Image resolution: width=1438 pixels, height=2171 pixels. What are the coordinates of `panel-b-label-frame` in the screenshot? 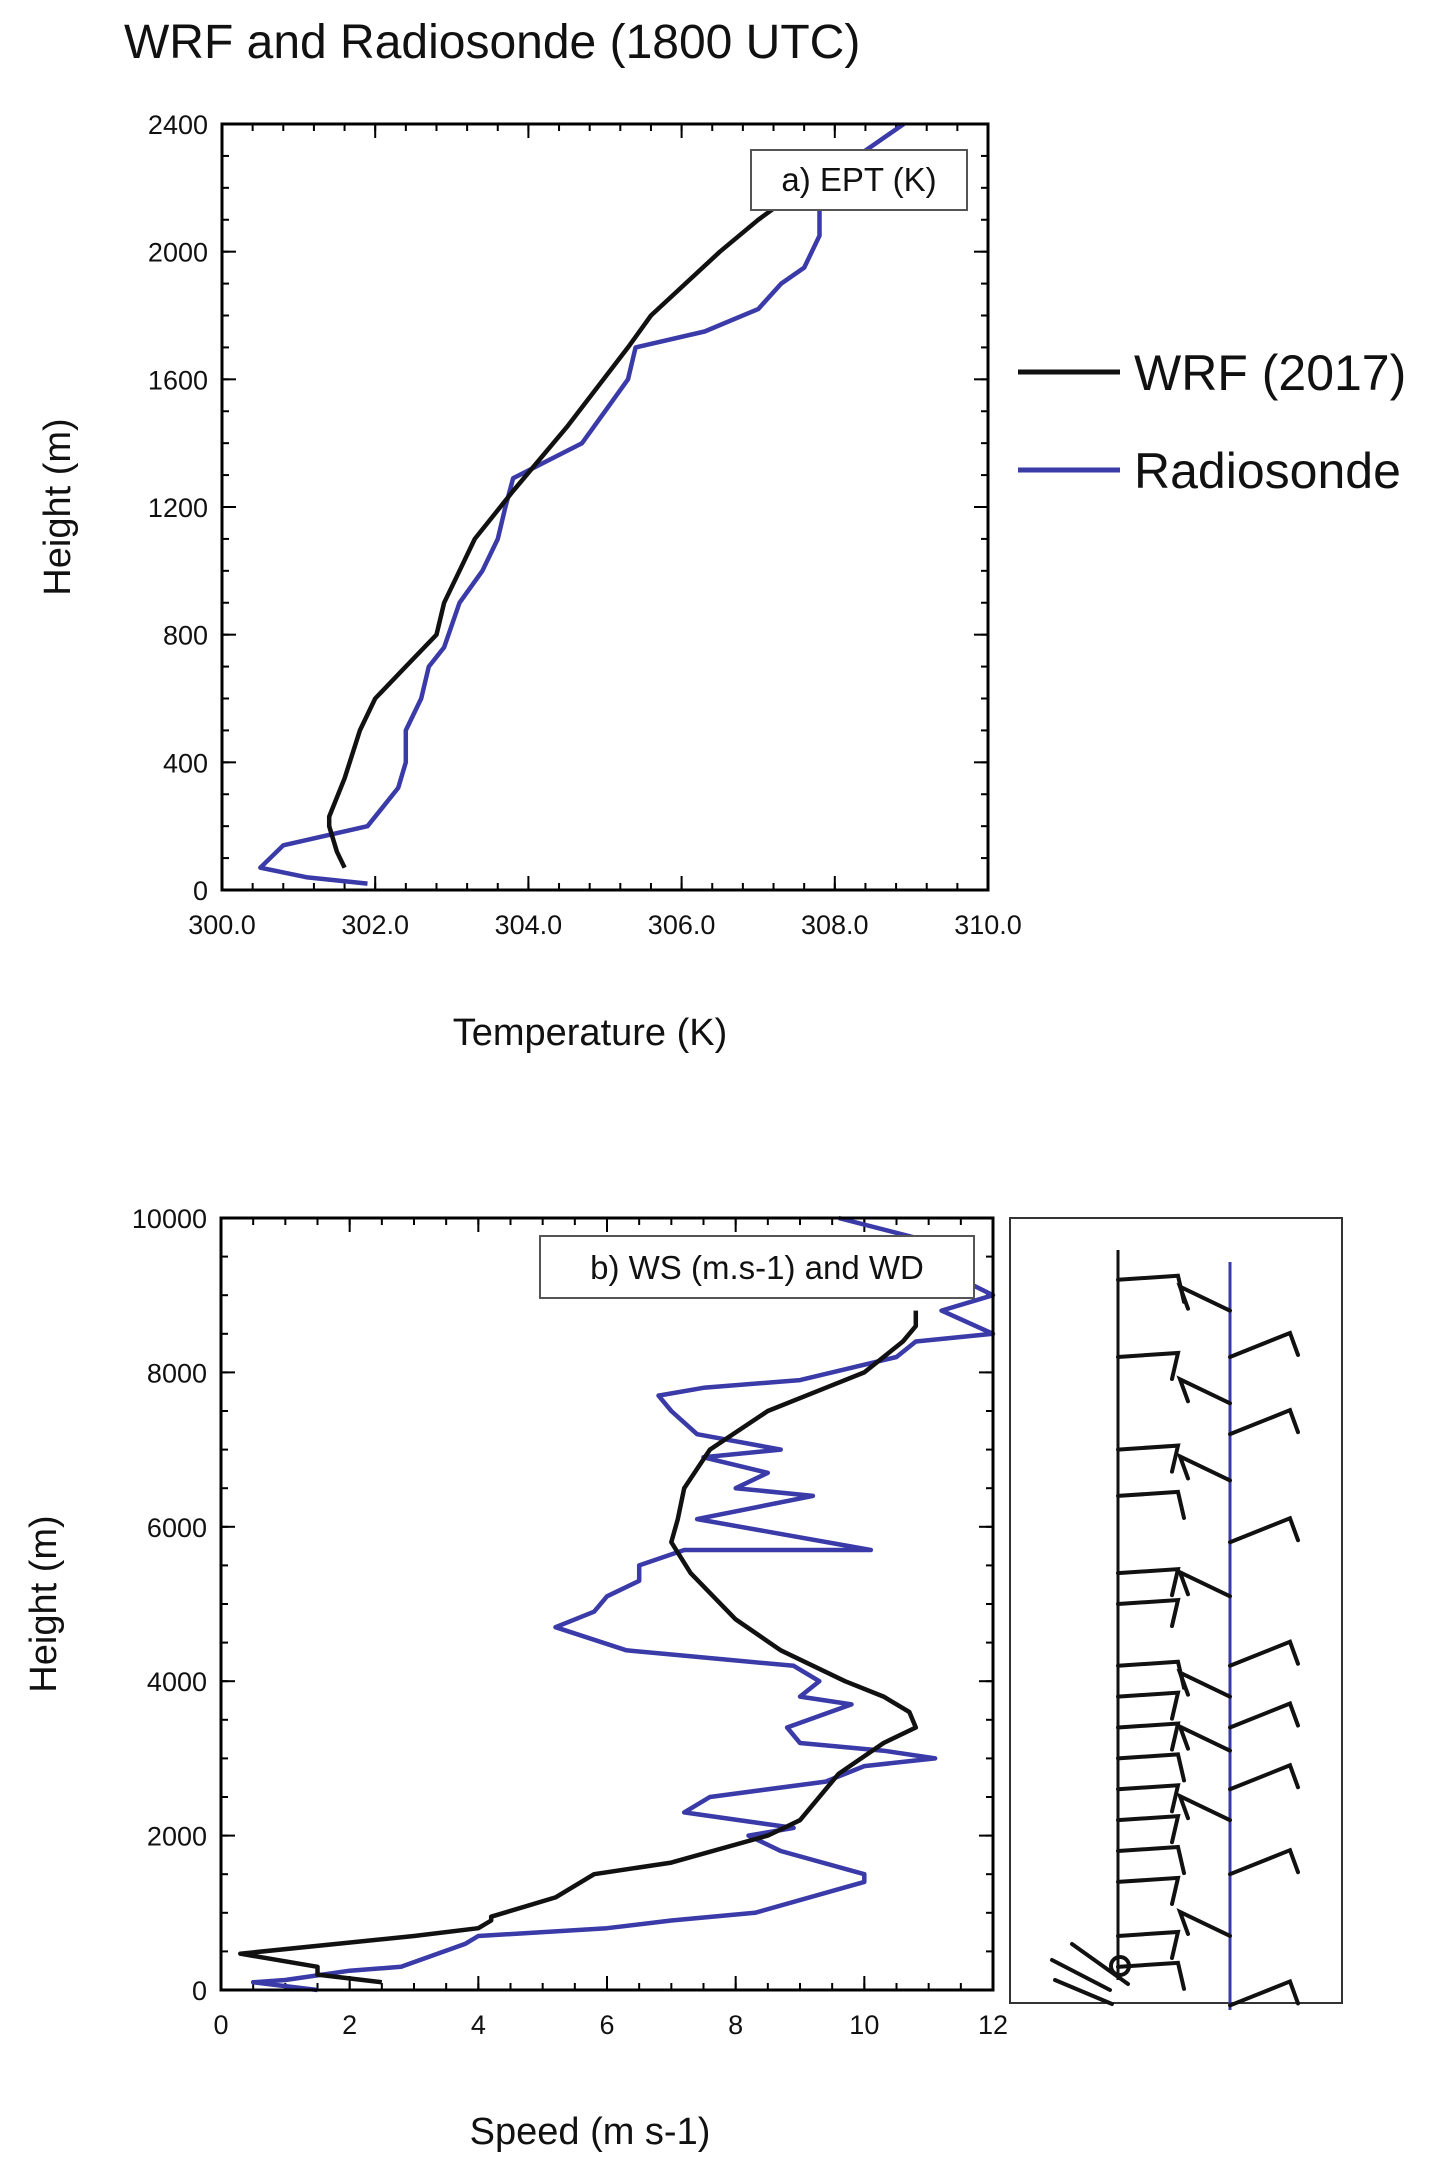 It's located at (757, 1267).